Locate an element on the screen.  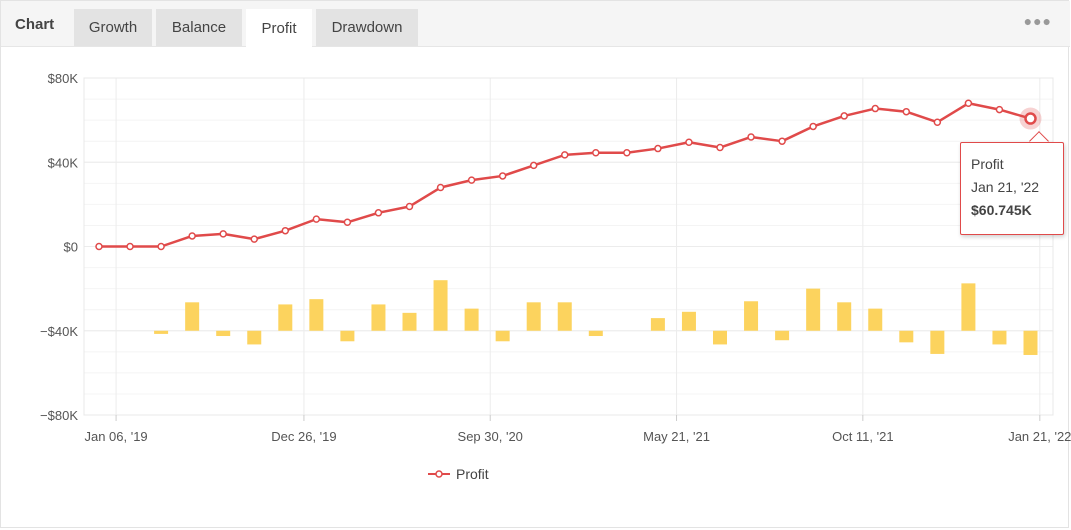
tooltip: Profit Jan 21, '22 $60.745K is located at coordinates (1012, 188).